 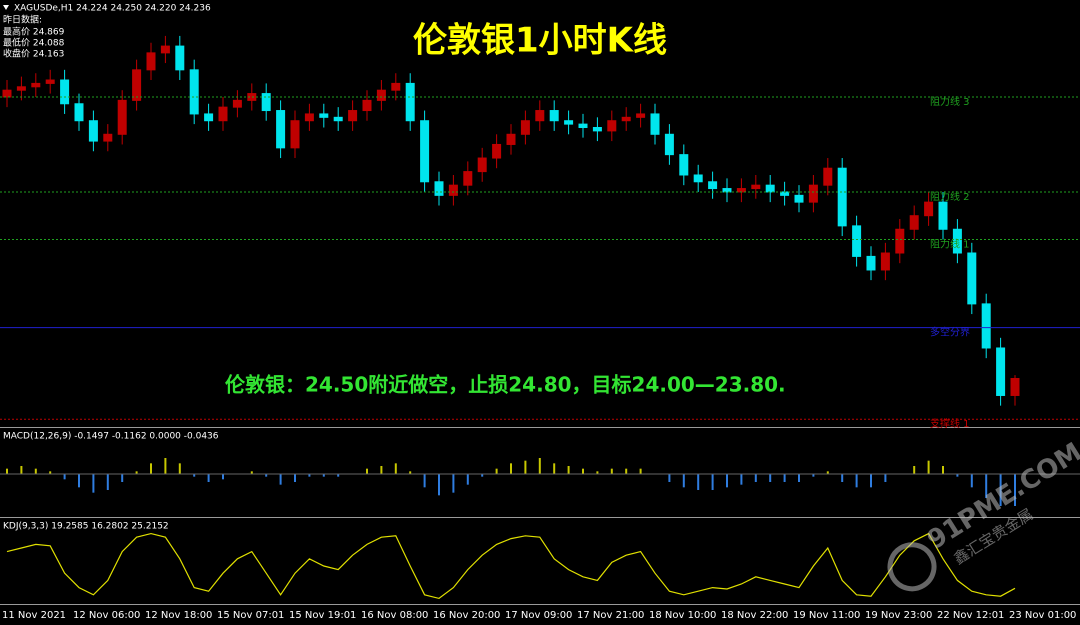 I want to click on x-tick-label: 17 Nov 21:00, so click(x=610, y=615).